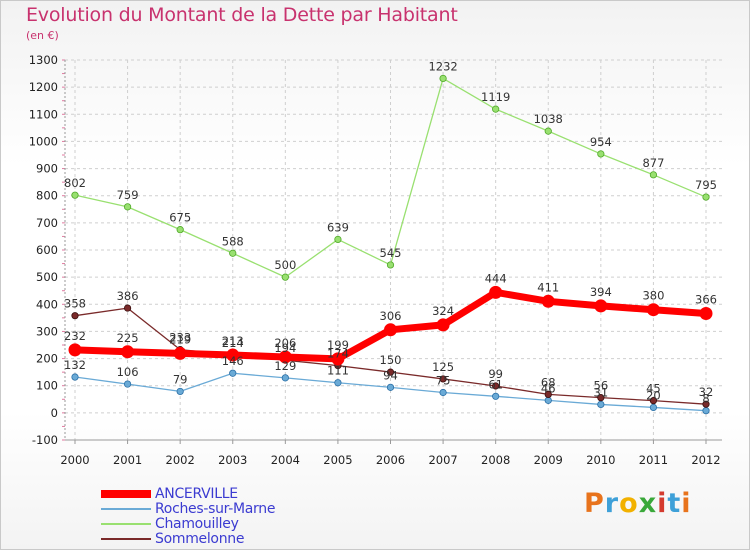 This screenshot has width=750, height=550. What do you see at coordinates (391, 316) in the screenshot?
I see `data-label: 306` at bounding box center [391, 316].